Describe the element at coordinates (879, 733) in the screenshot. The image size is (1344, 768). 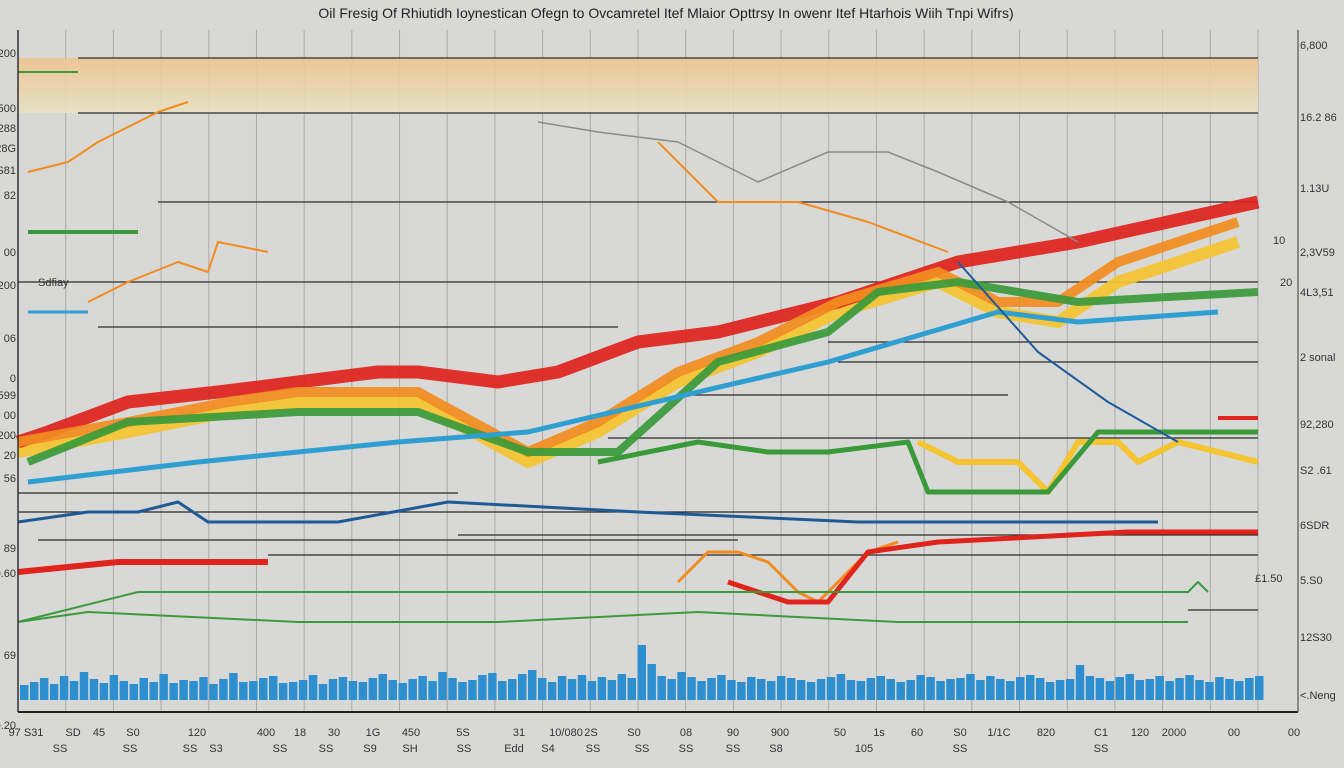
I see `x-tick-label: 1s` at that location.